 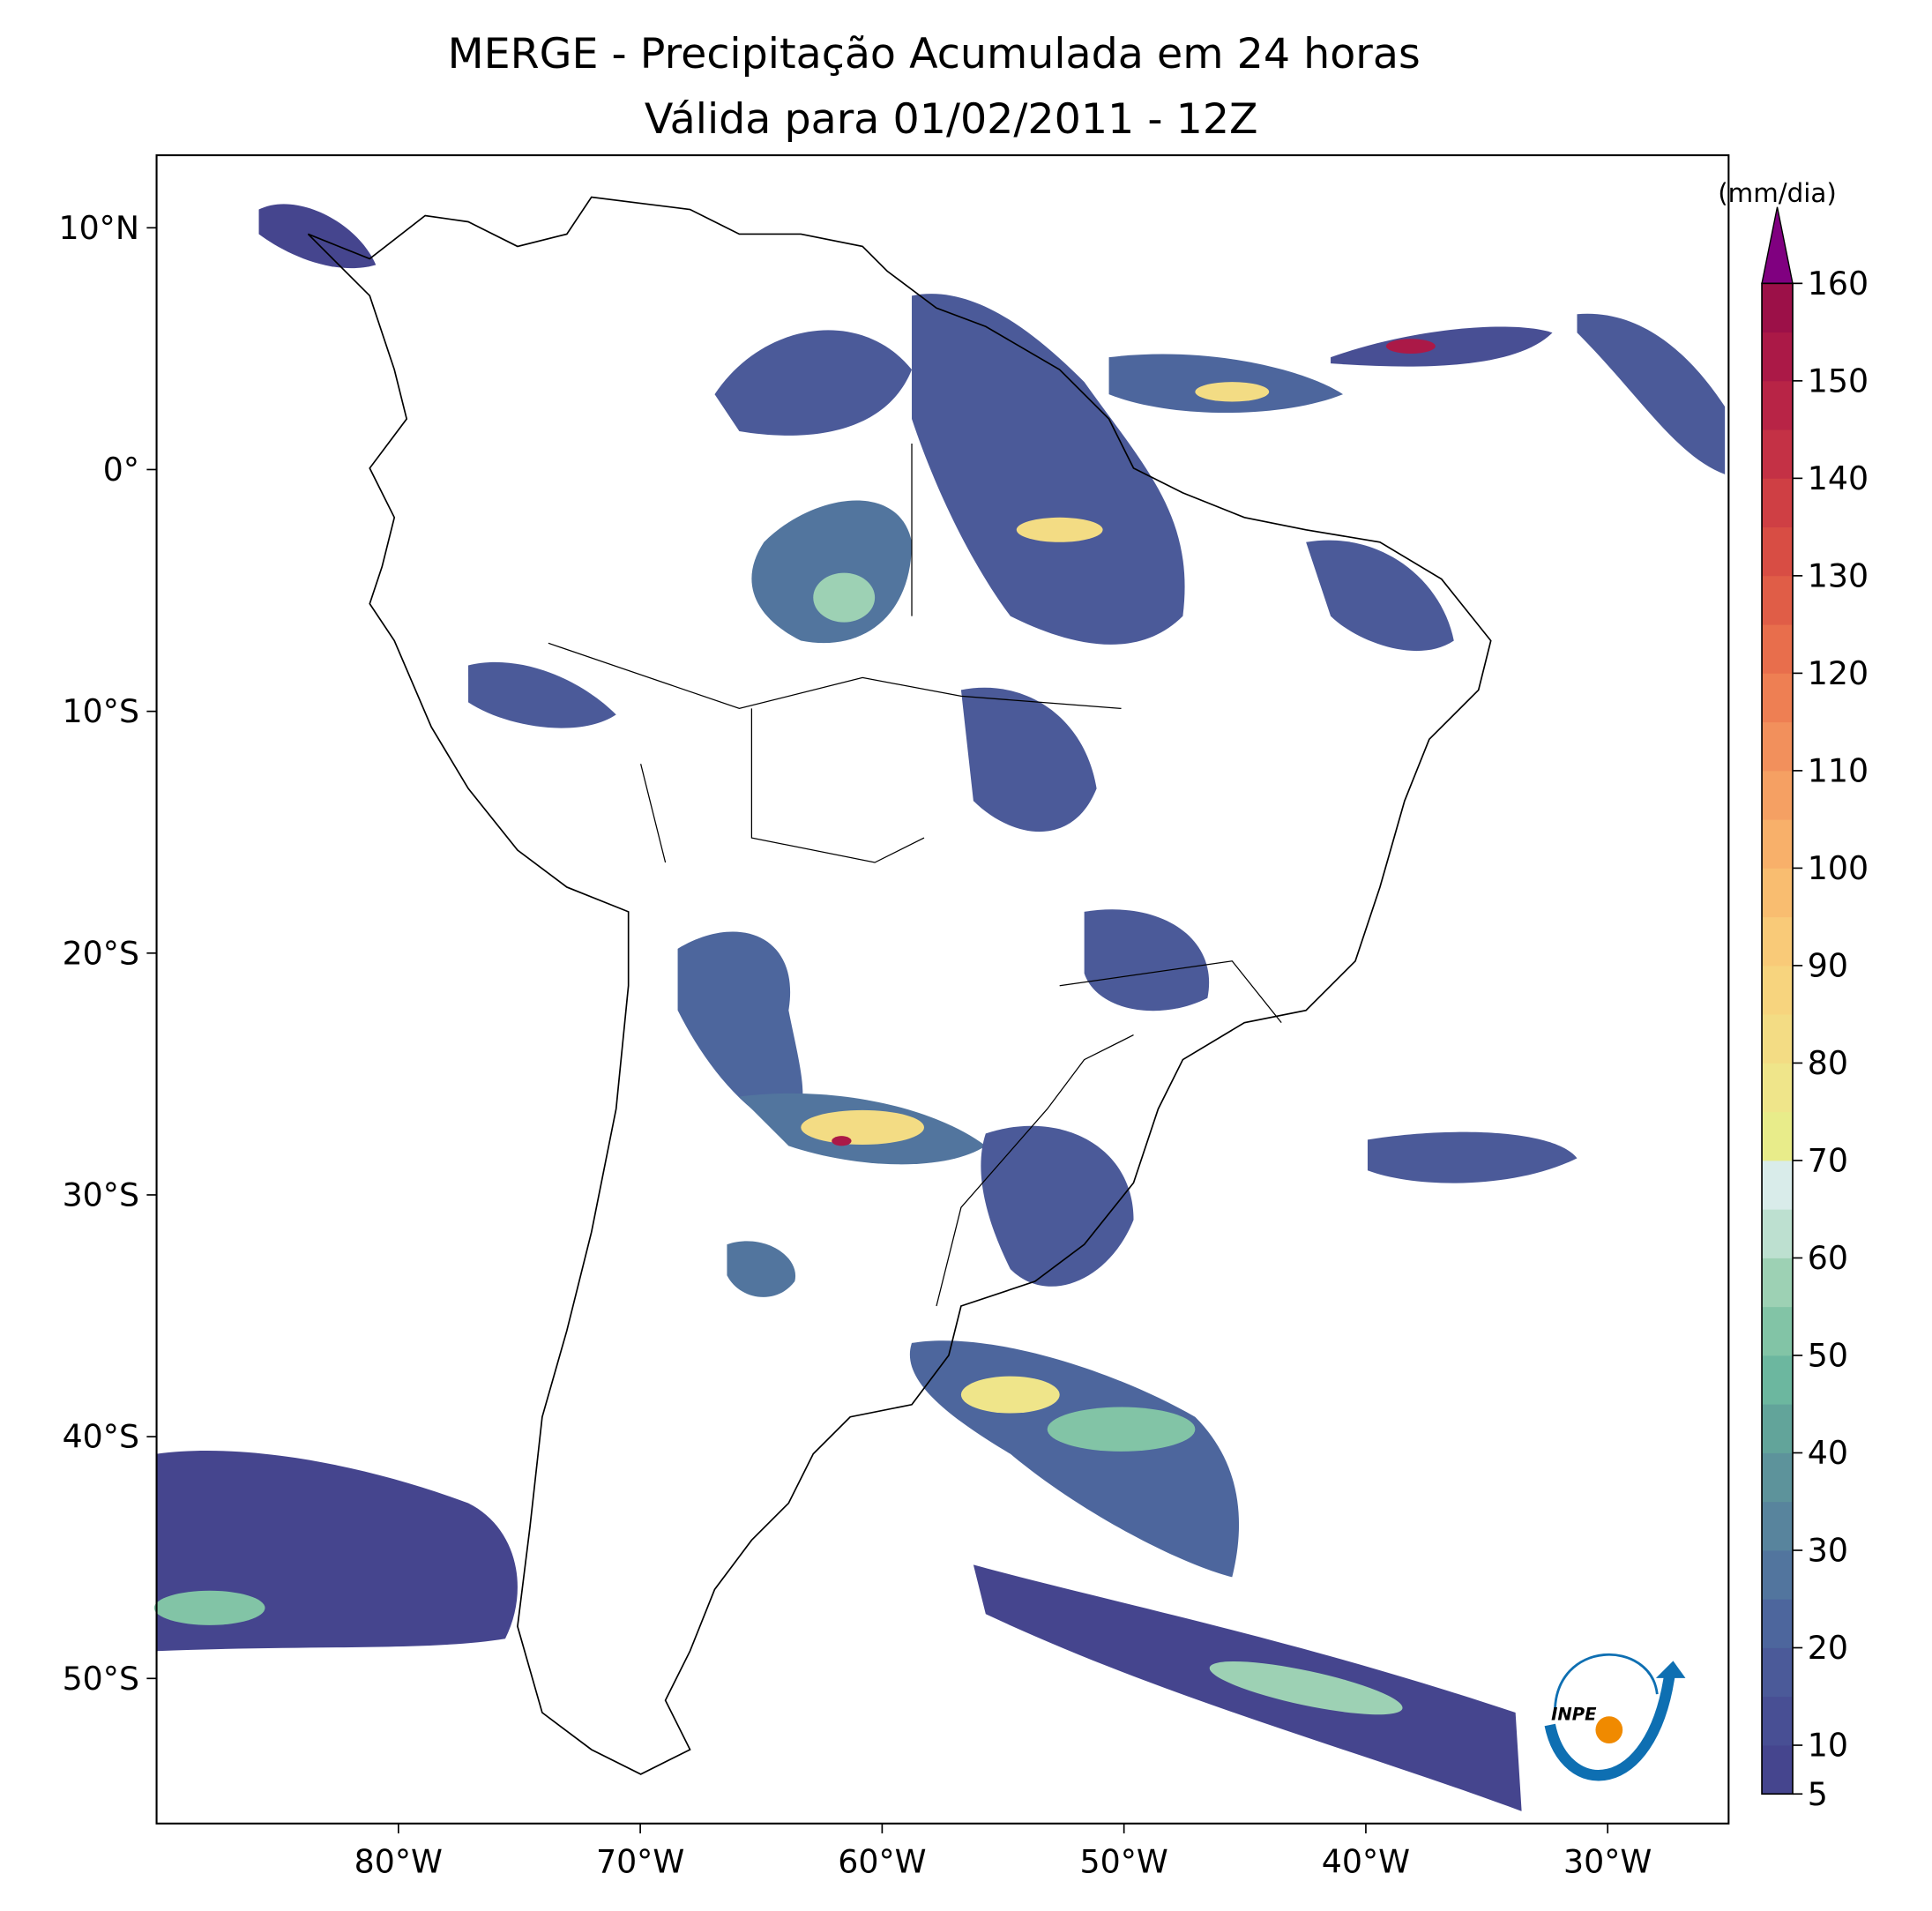 I want to click on inpe-logo: INPE, so click(x=1625, y=1738).